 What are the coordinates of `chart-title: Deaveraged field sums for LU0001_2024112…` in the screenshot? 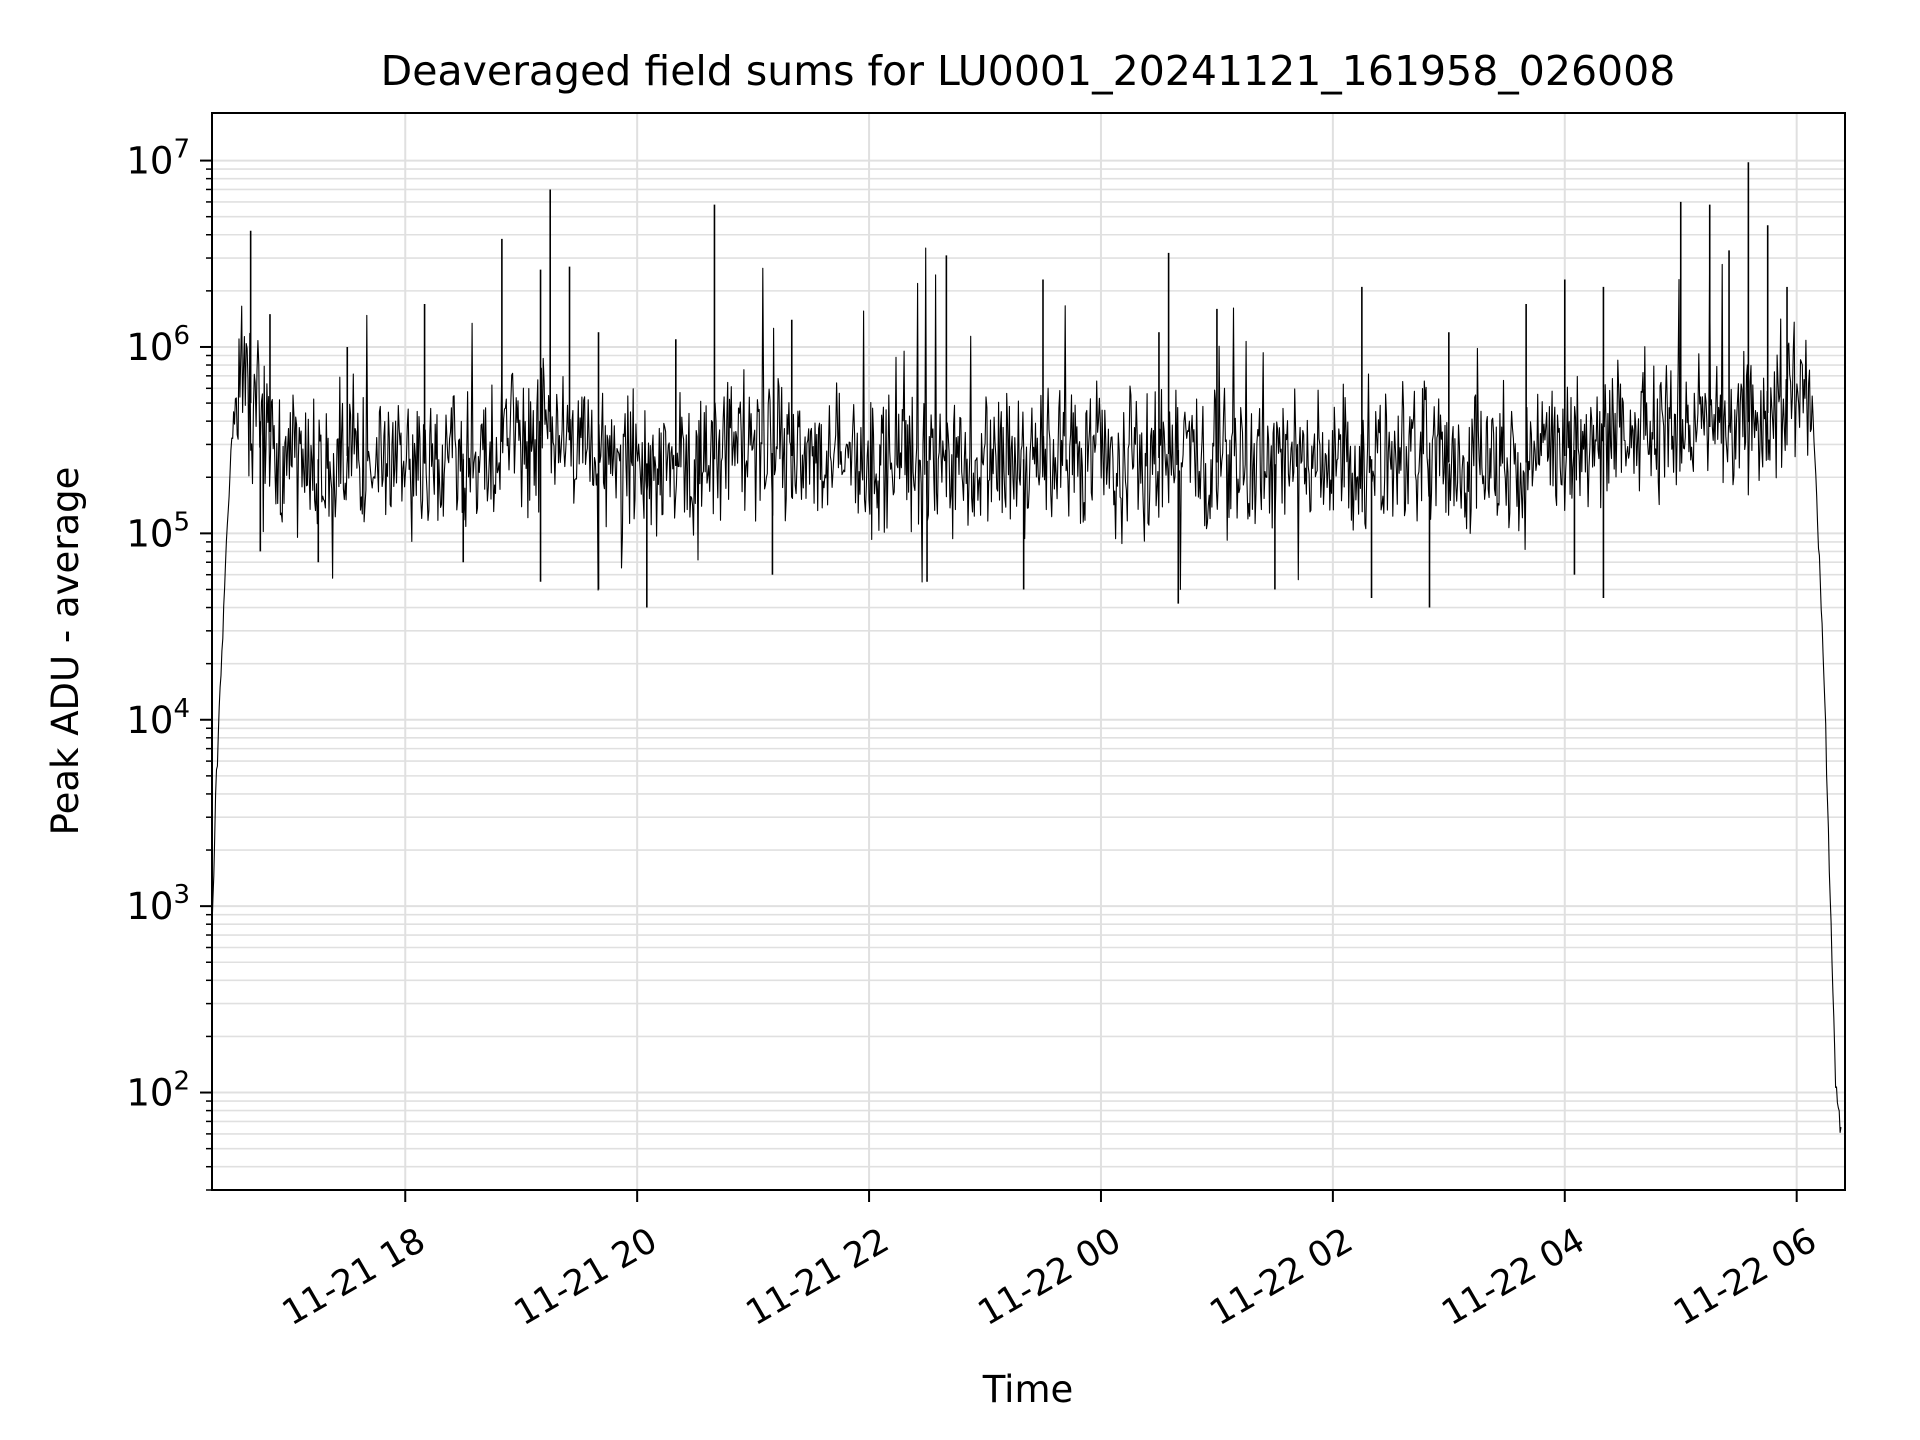 It's located at (1028, 71).